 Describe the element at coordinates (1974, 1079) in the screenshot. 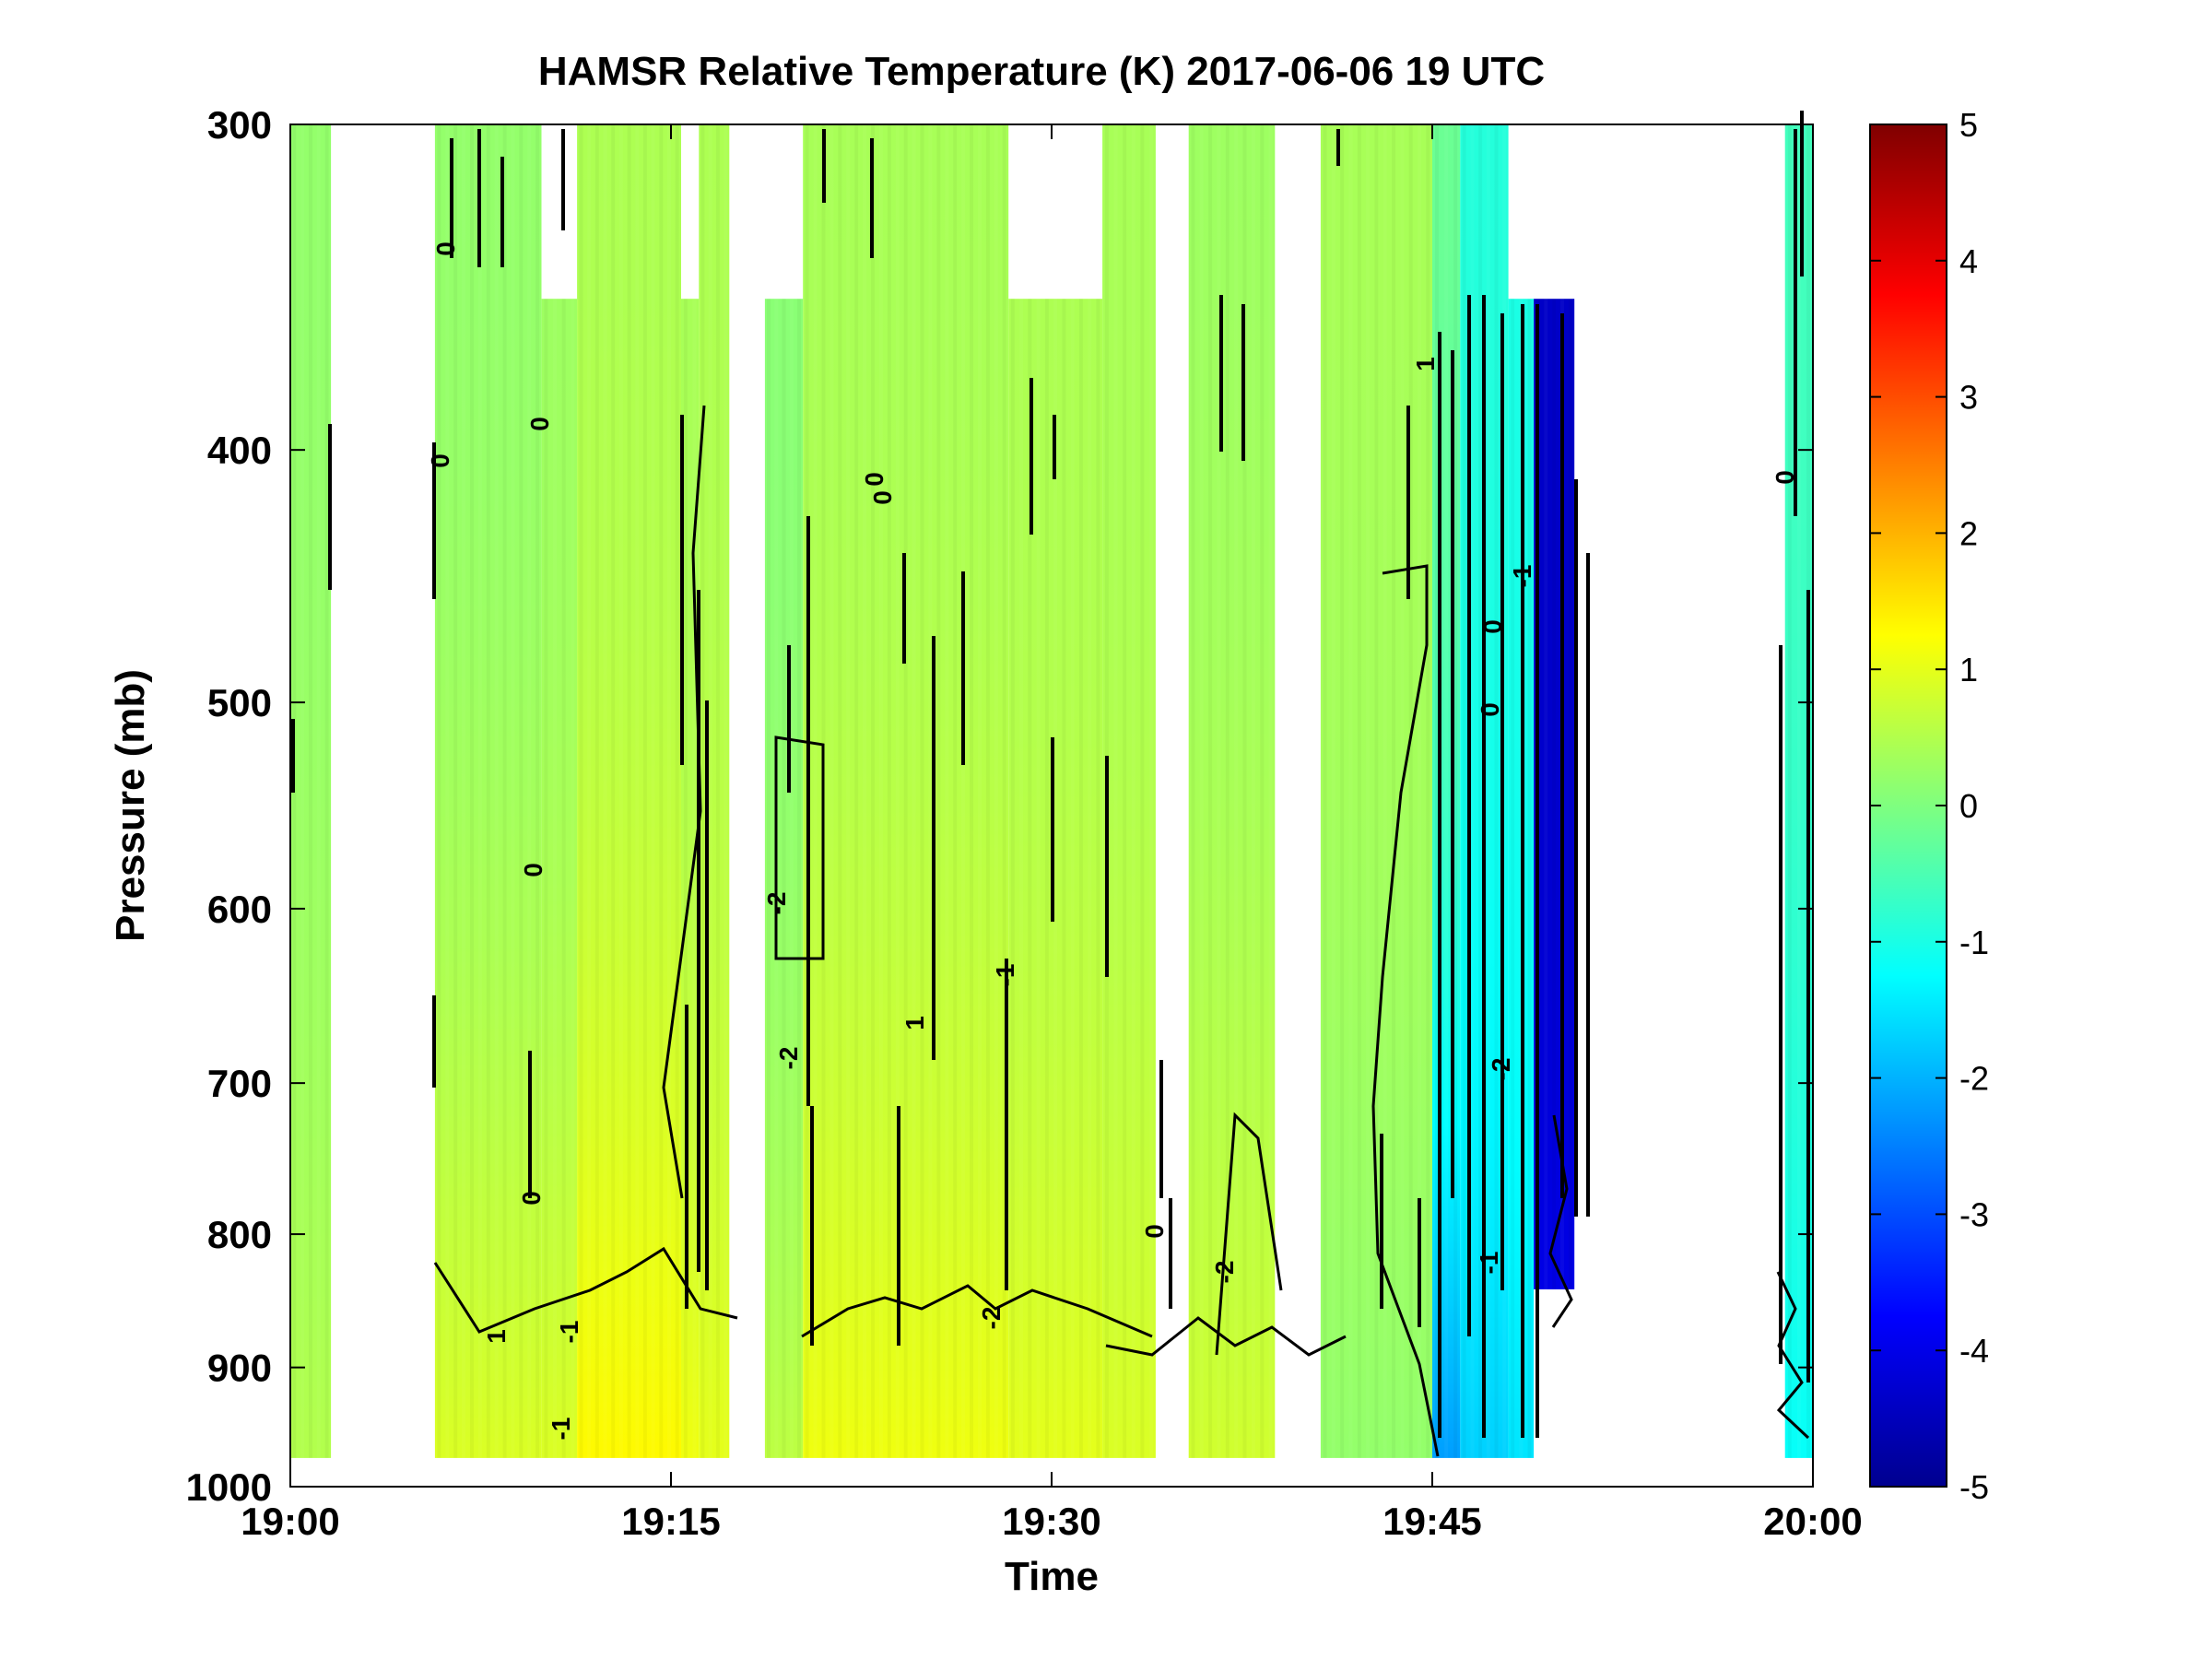

I see `colorbar-tick-label: -2` at that location.